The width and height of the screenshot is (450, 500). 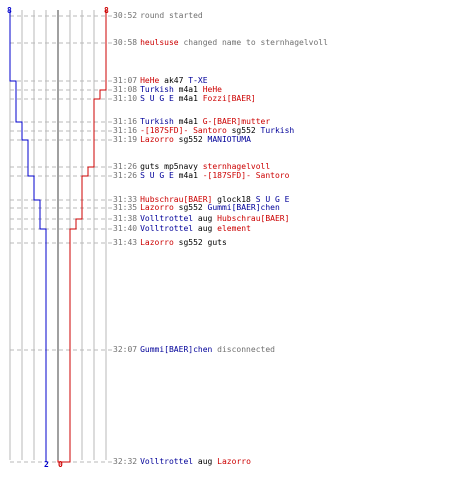 I want to click on player-name: sternhagelvoll, so click(x=236, y=166).